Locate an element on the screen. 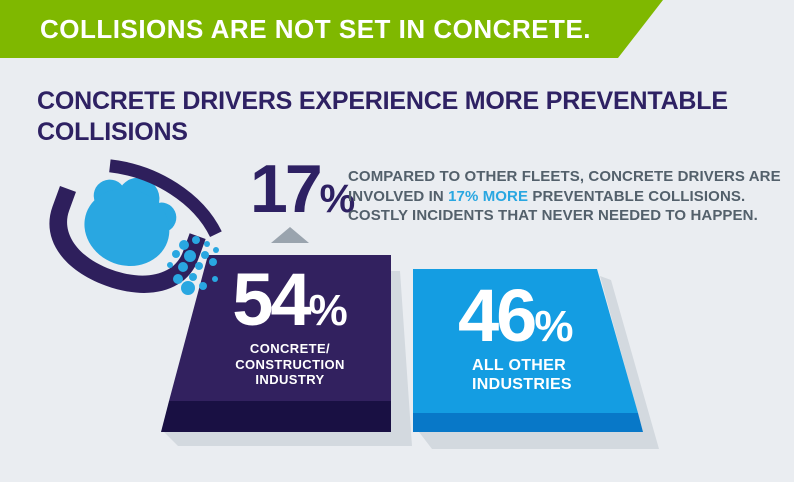  concrete-block-face is located at coordinates (280, 328).